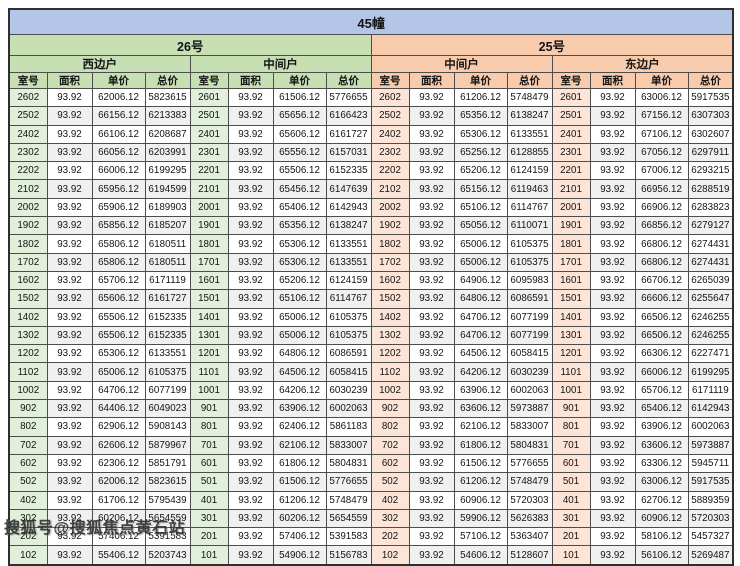 The width and height of the screenshot is (740, 566). Describe the element at coordinates (661, 116) in the screenshot. I see `cell-unit-price: 67156.12` at that location.